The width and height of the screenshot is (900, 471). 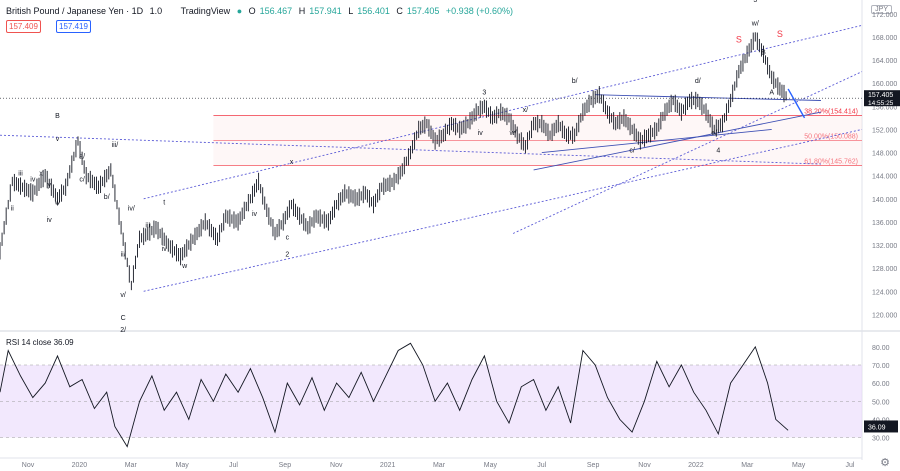 I want to click on fib-level-label: 61.80%(145.762), so click(x=831, y=161).